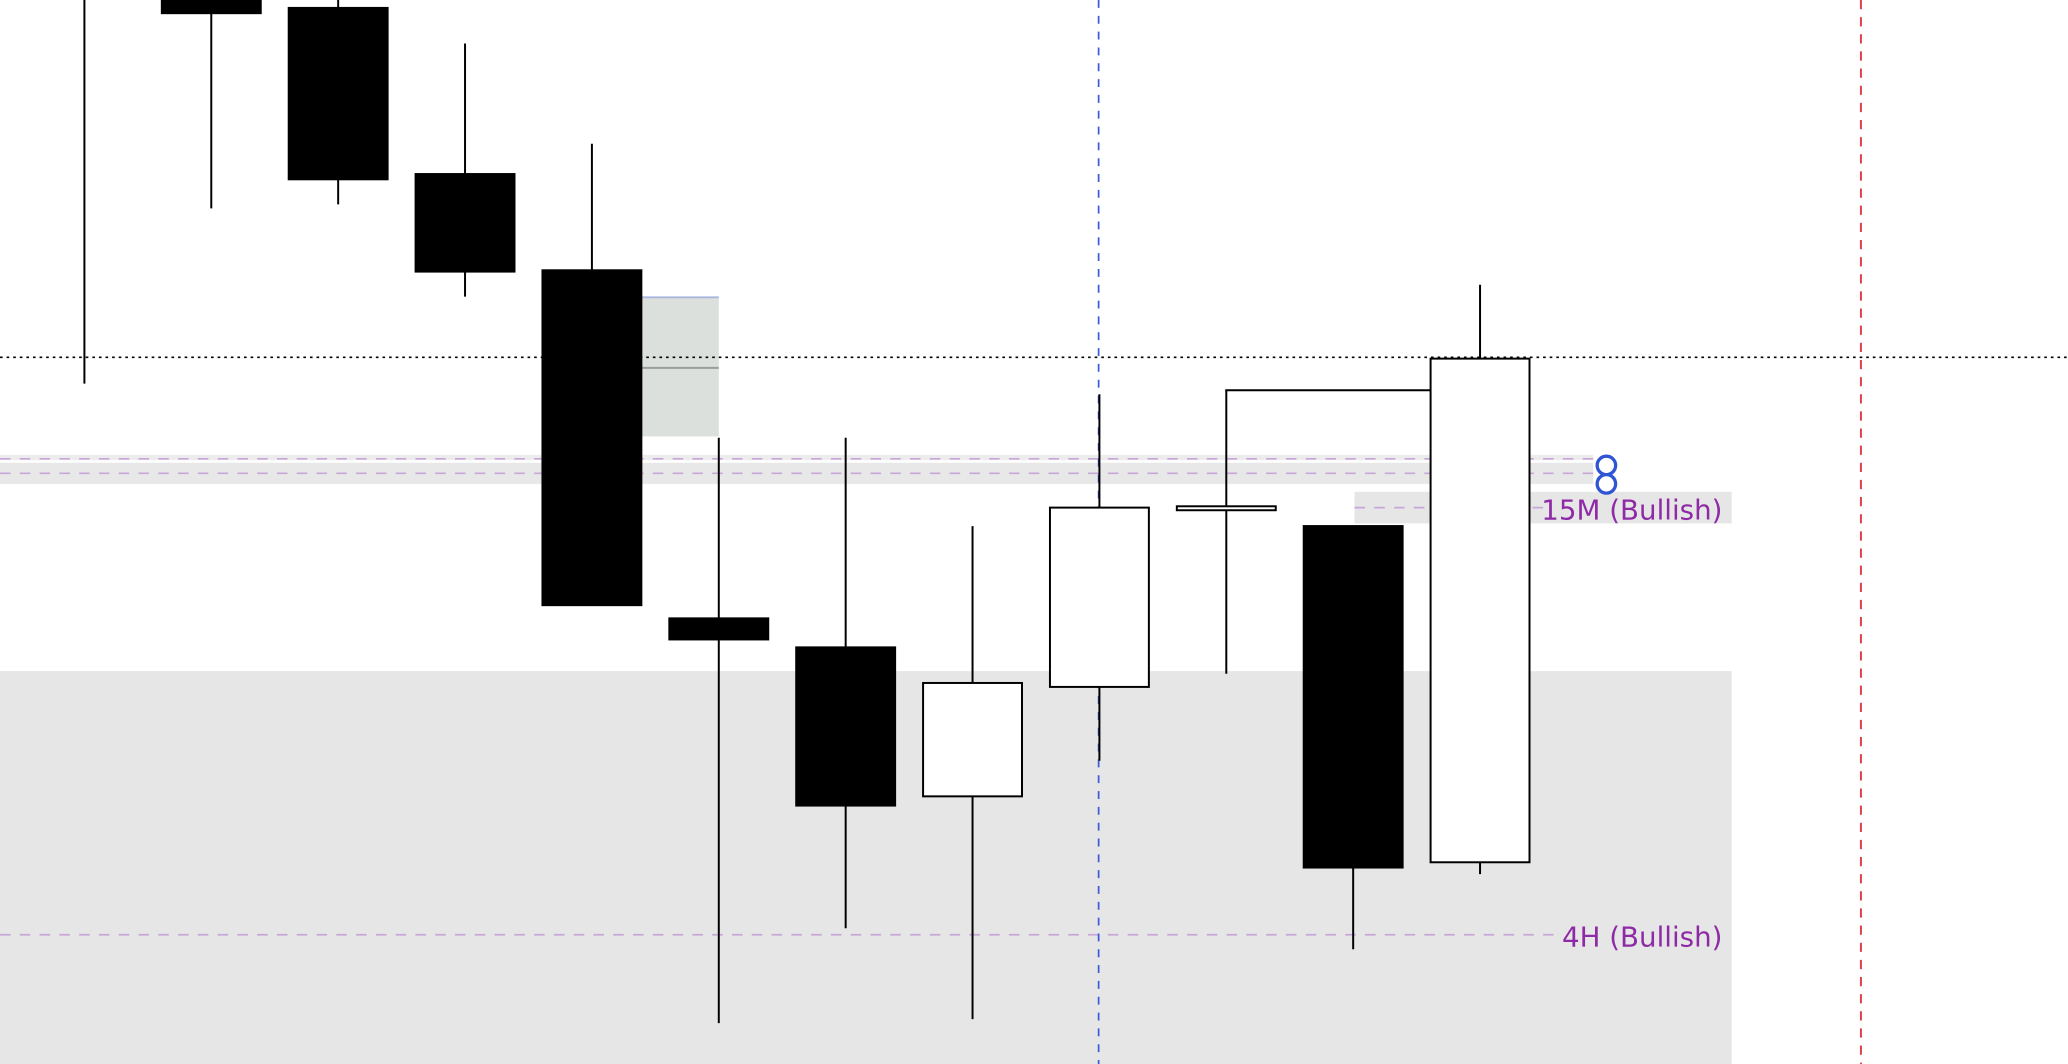 Image resolution: width=2068 pixels, height=1064 pixels. I want to click on level-label-15m: 15M (Bullish), so click(1631, 509).